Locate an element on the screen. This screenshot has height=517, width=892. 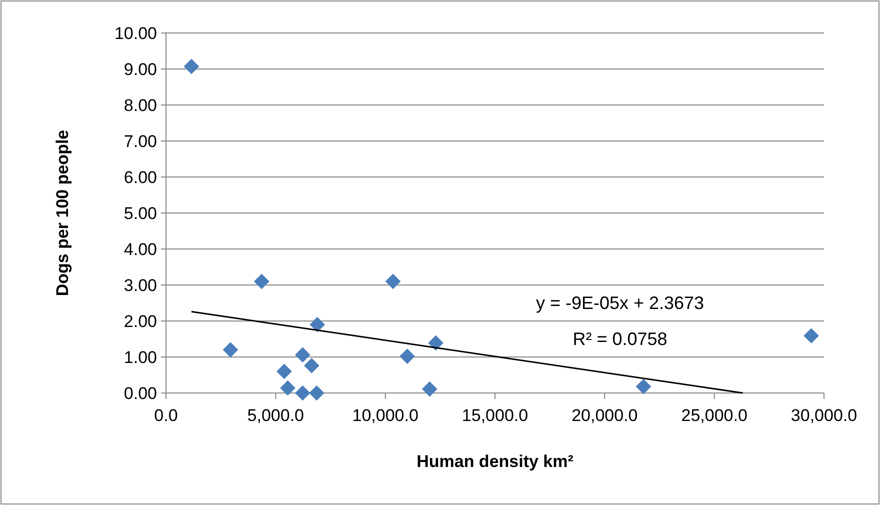
x-tick-label: 30,000.0 is located at coordinates (824, 415).